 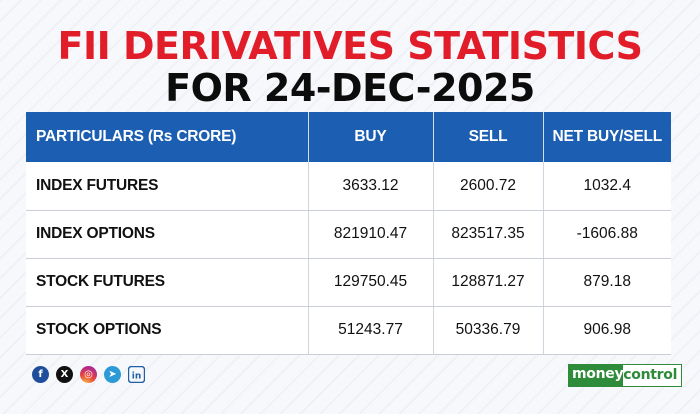 What do you see at coordinates (167, 137) in the screenshot?
I see `header-particulars: PARTICULARS (Rs CRORE)` at bounding box center [167, 137].